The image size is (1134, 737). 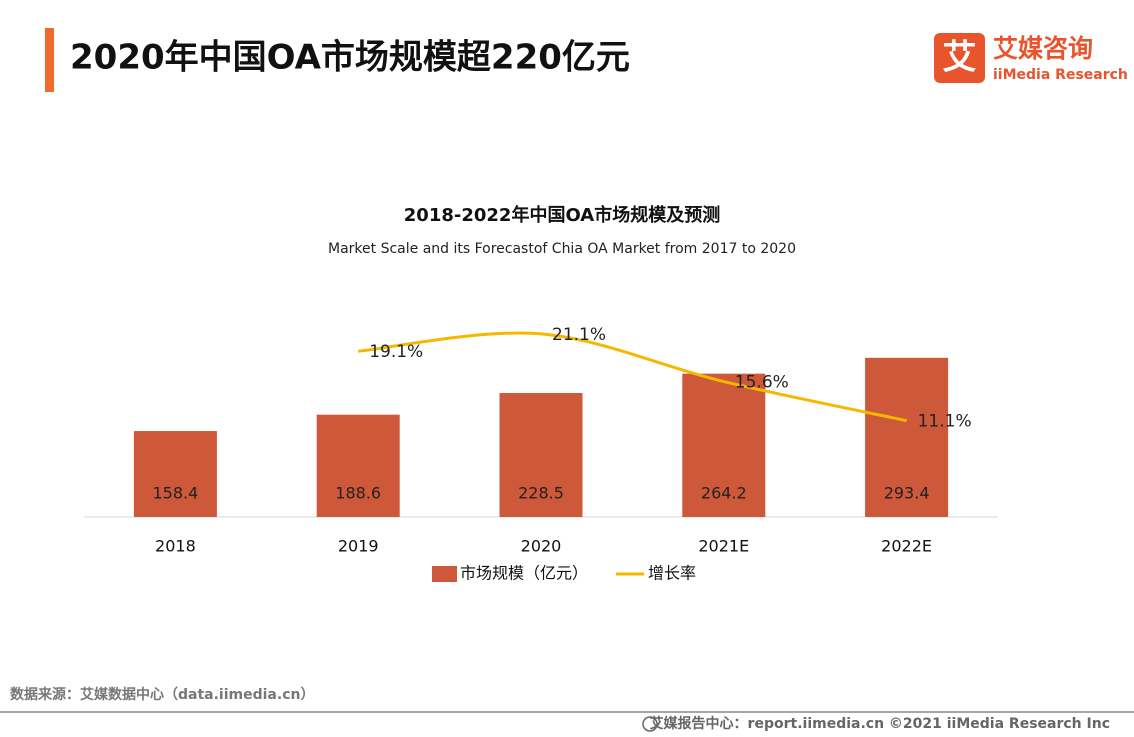 What do you see at coordinates (175, 546) in the screenshot?
I see `x-tick-label: 2018` at bounding box center [175, 546].